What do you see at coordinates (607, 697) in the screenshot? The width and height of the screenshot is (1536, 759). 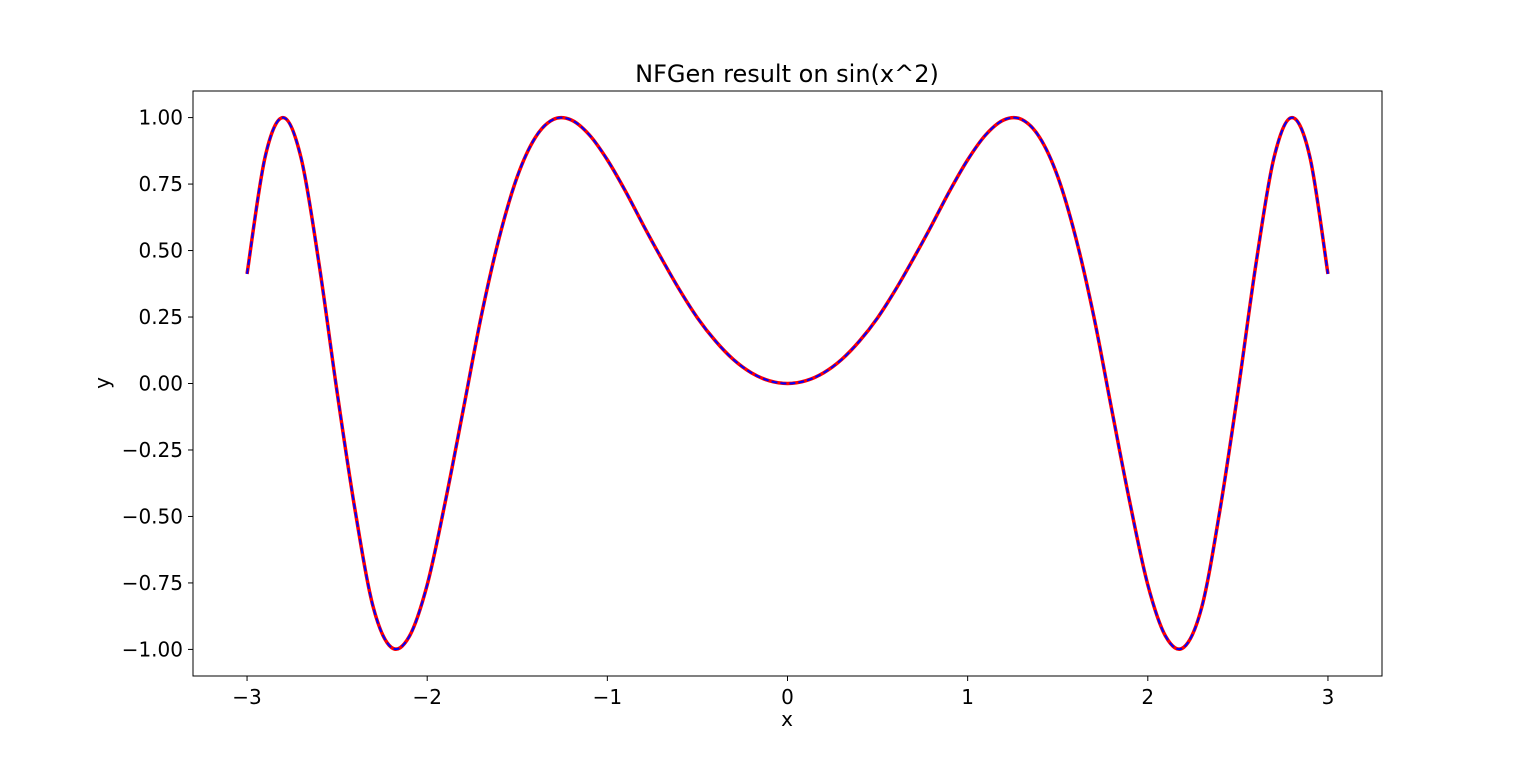 I see `x-tick-label: −1` at bounding box center [607, 697].